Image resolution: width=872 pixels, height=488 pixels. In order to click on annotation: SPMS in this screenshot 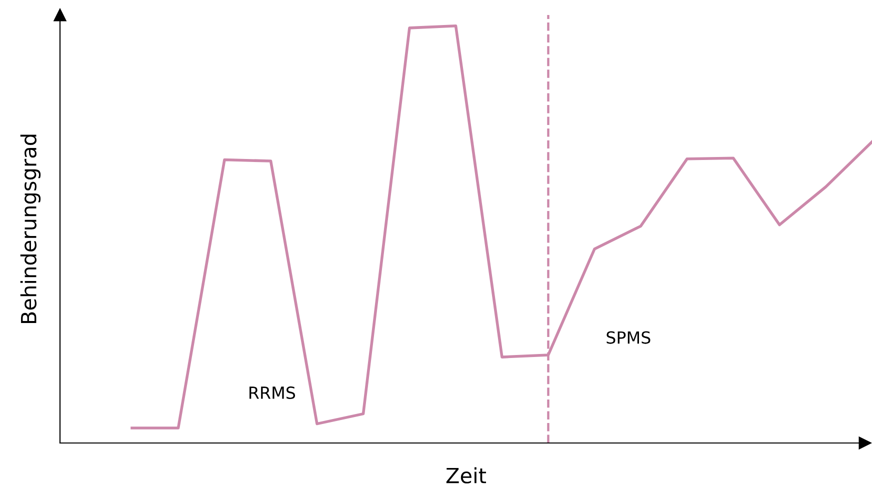, I will do `click(628, 337)`.